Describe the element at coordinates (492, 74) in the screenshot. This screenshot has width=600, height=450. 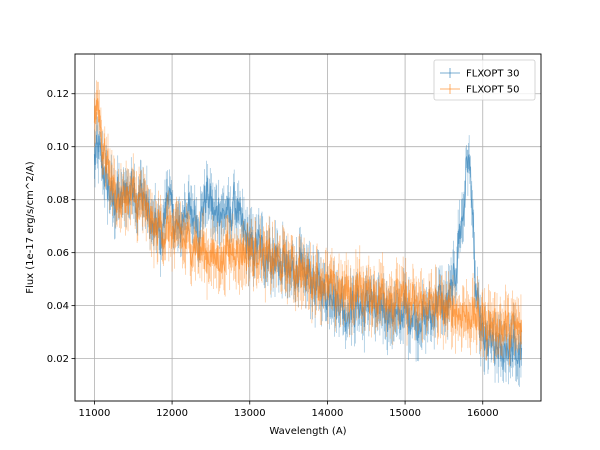
I see `legend-entry-label: FLXOPT 30` at that location.